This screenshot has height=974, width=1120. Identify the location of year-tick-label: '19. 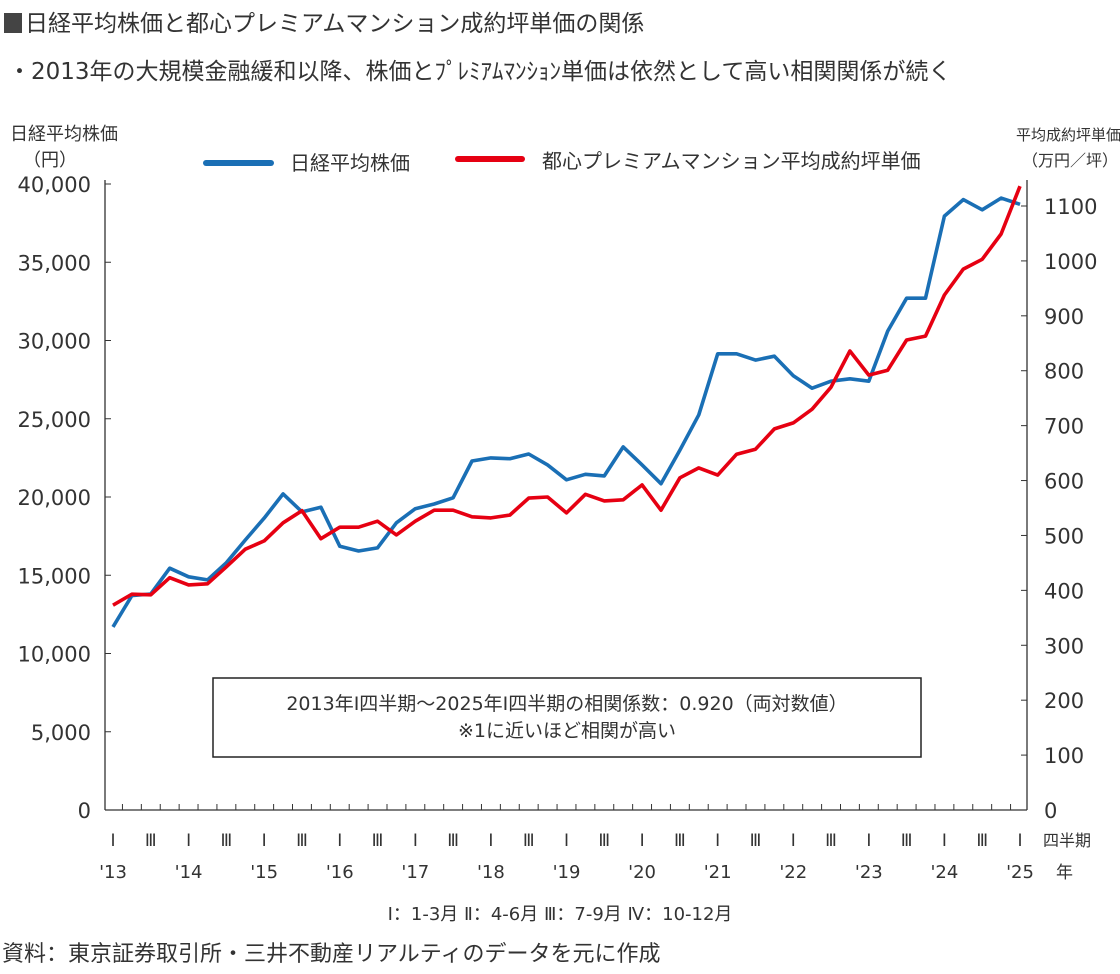
(567, 872).